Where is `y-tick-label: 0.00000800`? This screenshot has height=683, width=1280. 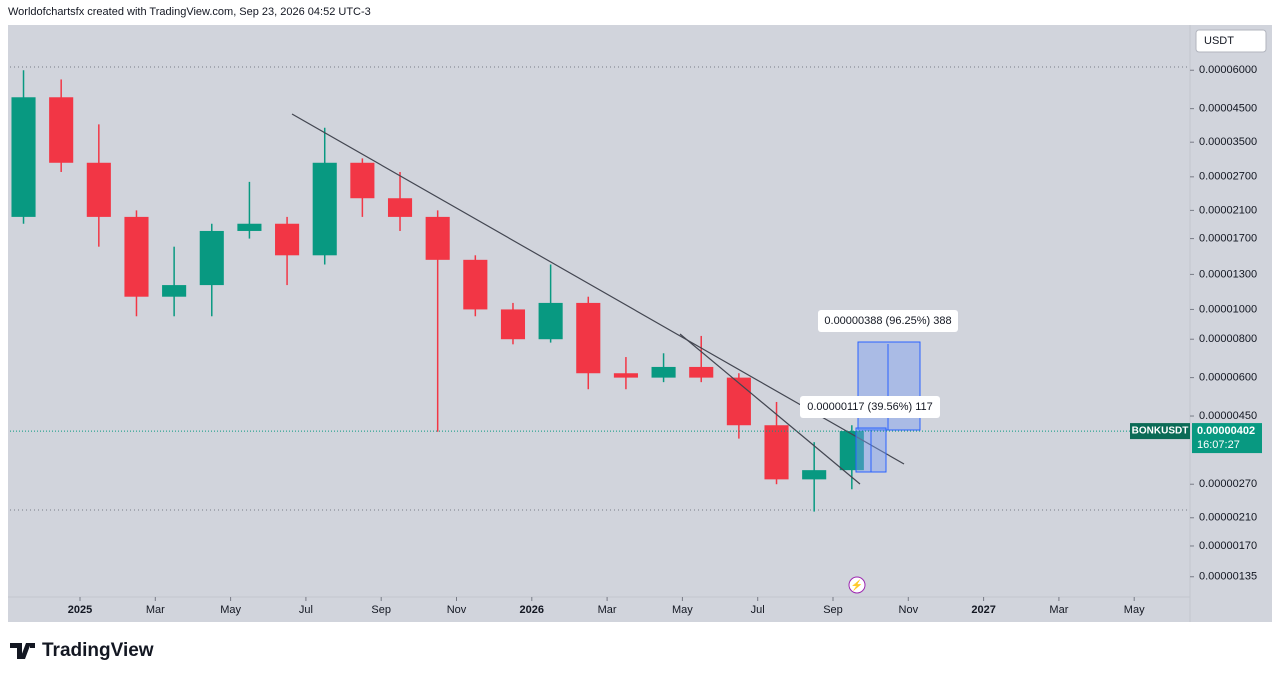 y-tick-label: 0.00000800 is located at coordinates (1228, 339).